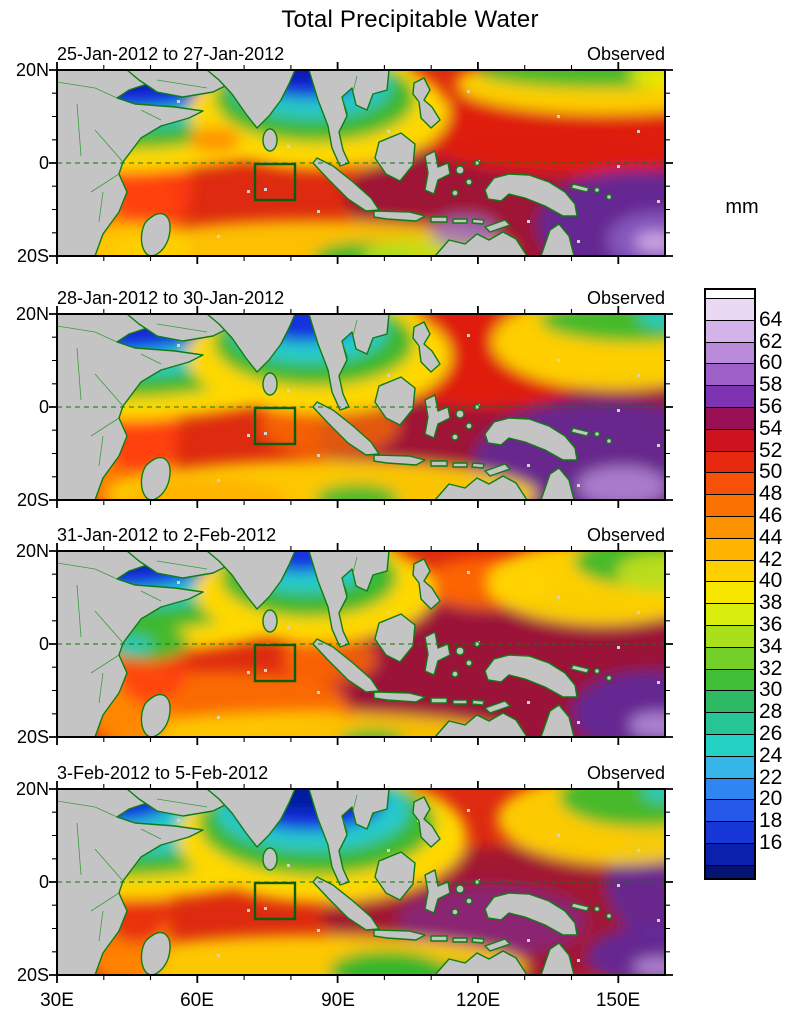 Image resolution: width=788 pixels, height=1016 pixels. I want to click on lat-label-20s-panel-4: 20S, so click(32, 975).